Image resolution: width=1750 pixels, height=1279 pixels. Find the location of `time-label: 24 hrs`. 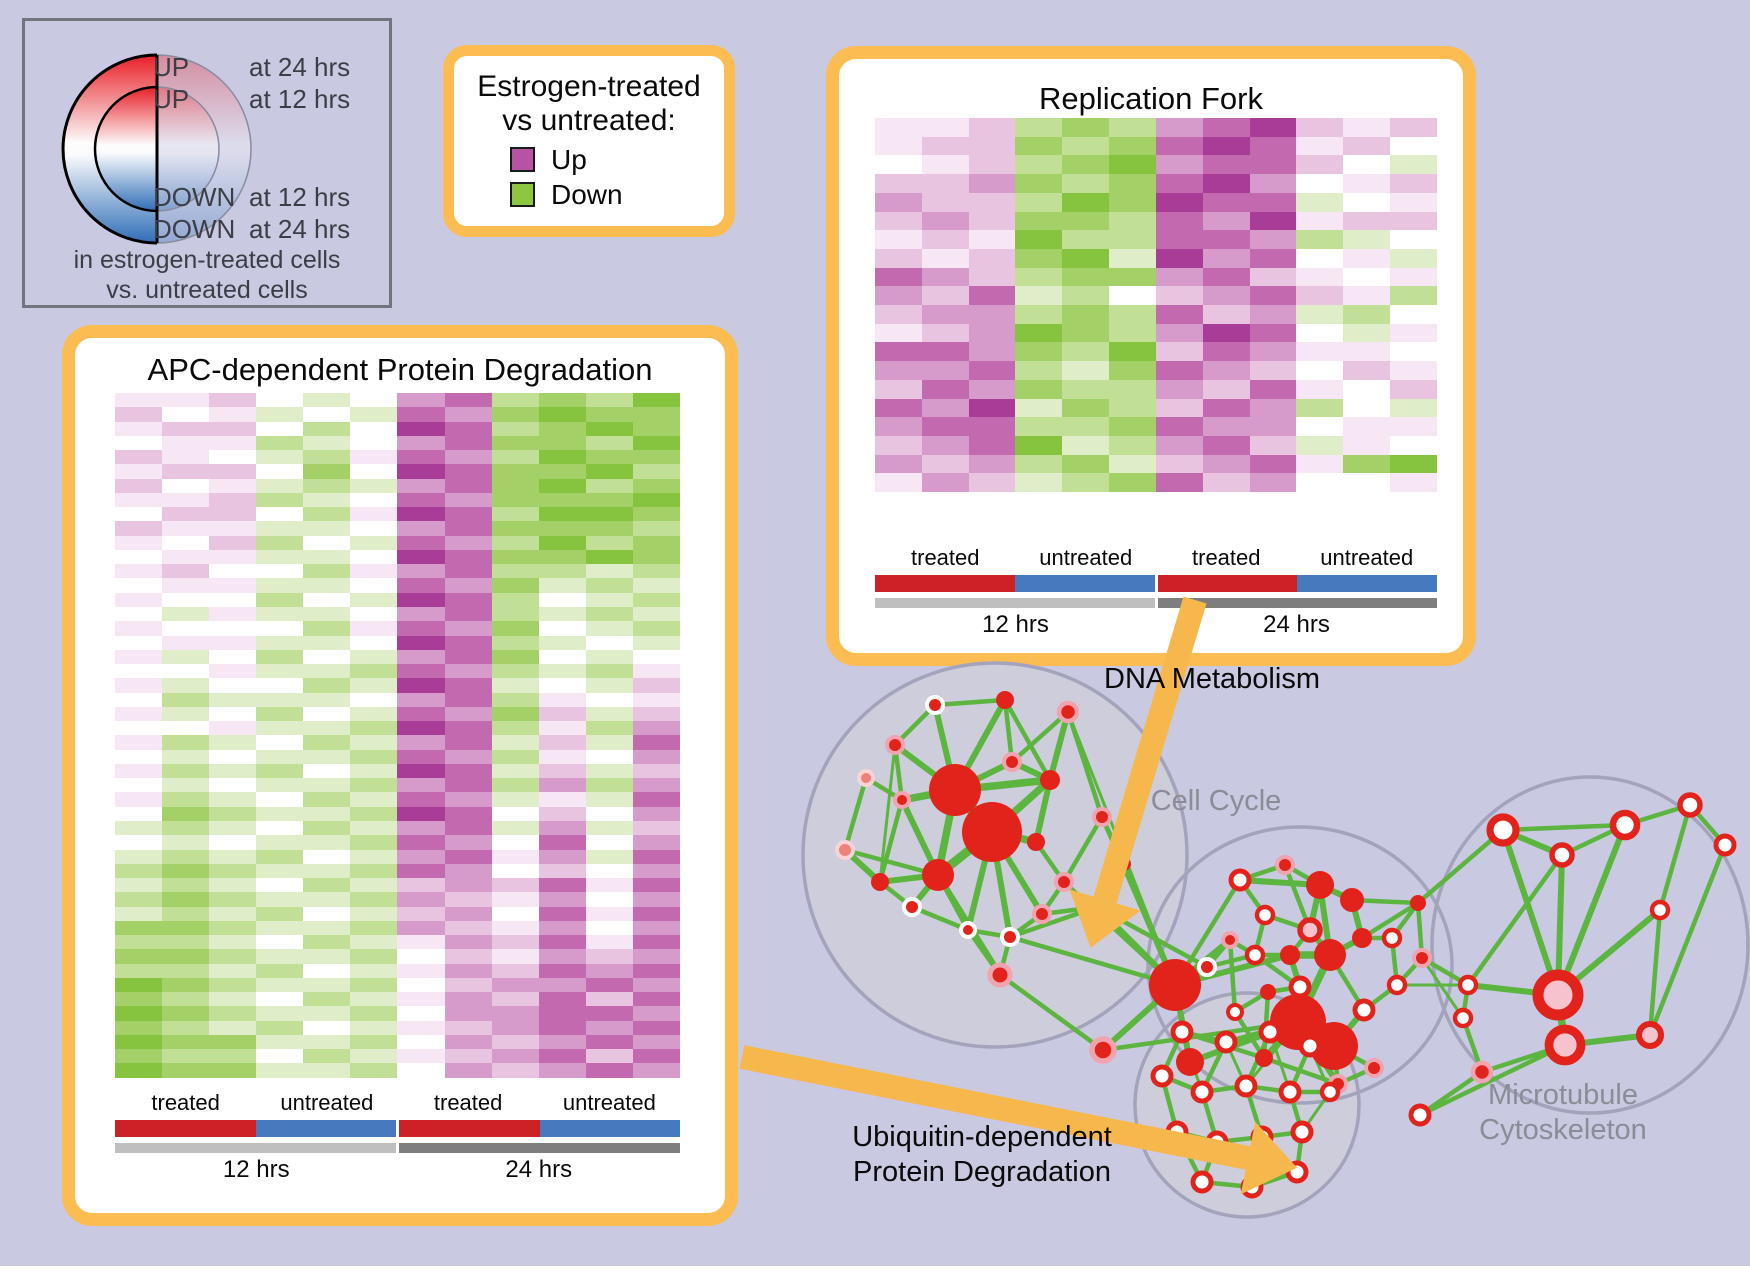

time-label: 24 hrs is located at coordinates (1296, 624).